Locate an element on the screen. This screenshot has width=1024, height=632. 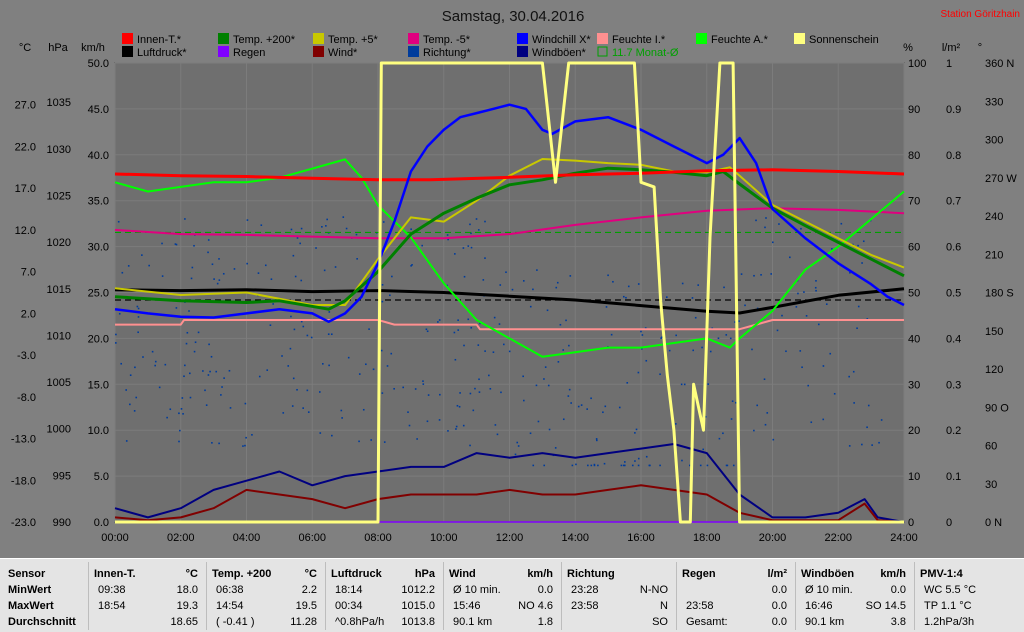
tick-pressure_hpa: 1020 is located at coordinates (59, 243).